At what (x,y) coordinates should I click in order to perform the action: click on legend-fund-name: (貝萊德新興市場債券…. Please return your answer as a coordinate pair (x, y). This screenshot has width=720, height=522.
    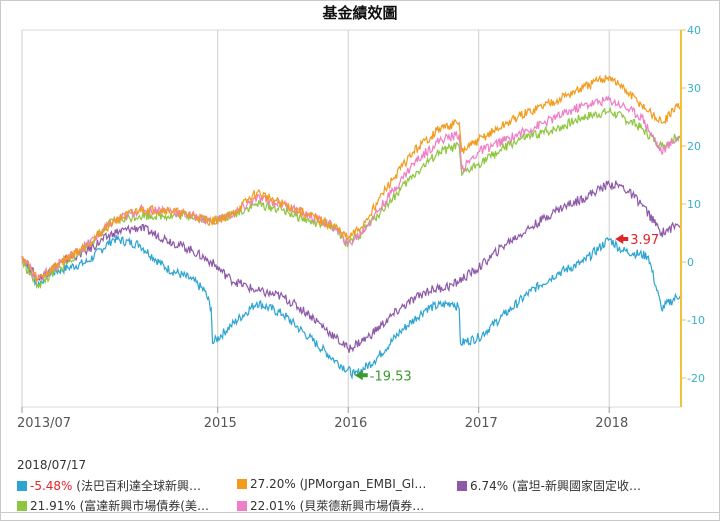
    Looking at the image, I should click on (360, 506).